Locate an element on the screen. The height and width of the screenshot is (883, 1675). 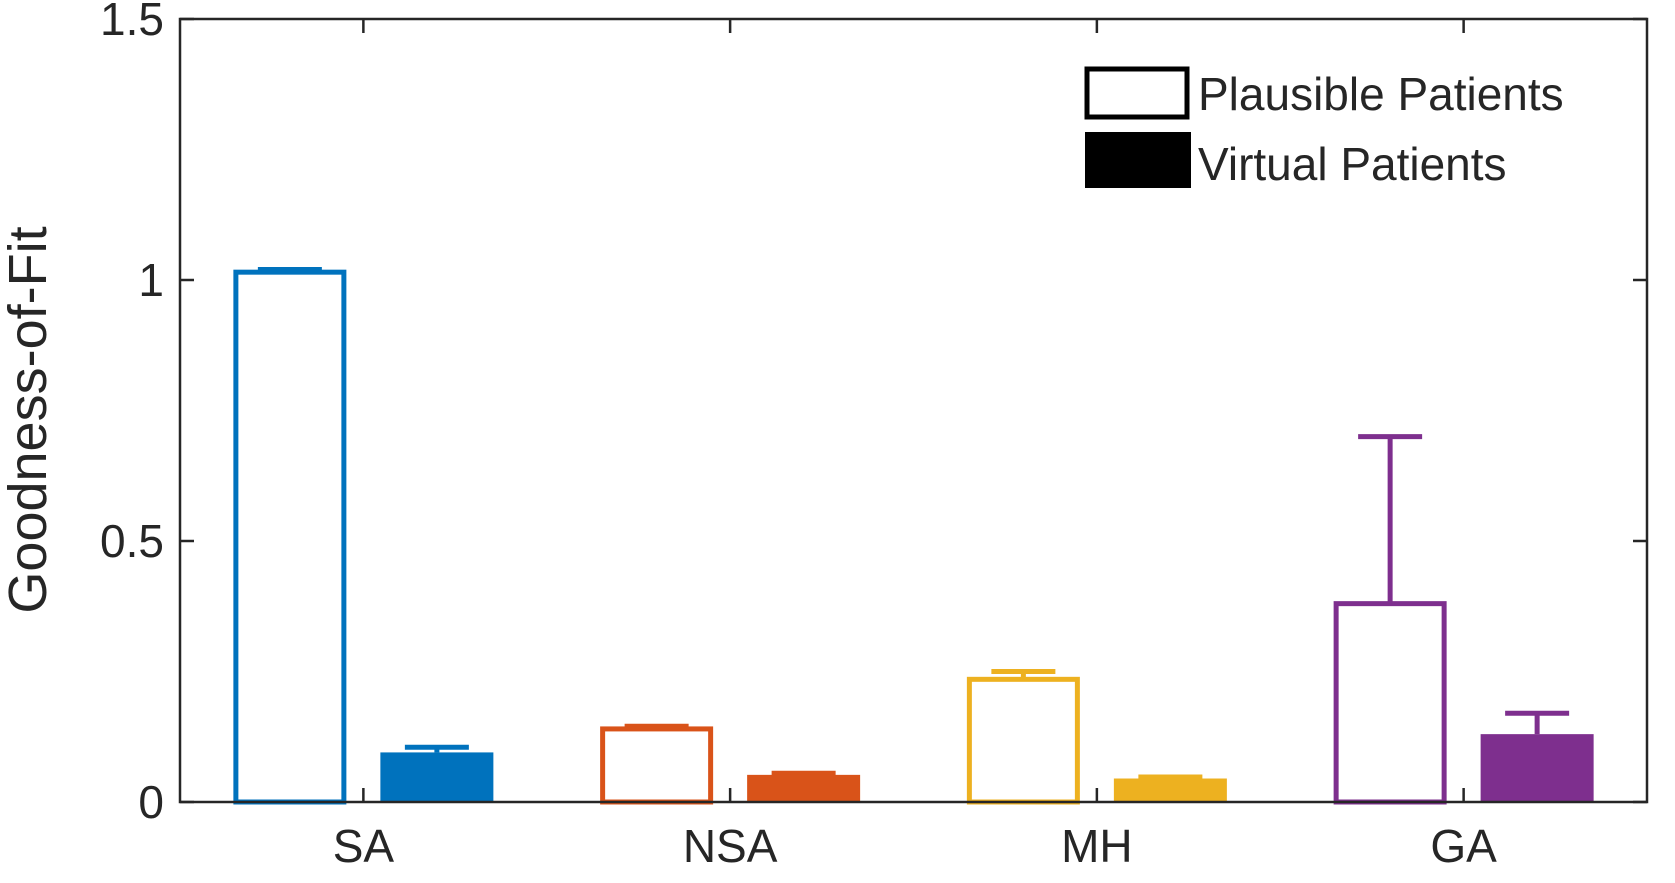
legend-swatch-virtual is located at coordinates (1138, 160).